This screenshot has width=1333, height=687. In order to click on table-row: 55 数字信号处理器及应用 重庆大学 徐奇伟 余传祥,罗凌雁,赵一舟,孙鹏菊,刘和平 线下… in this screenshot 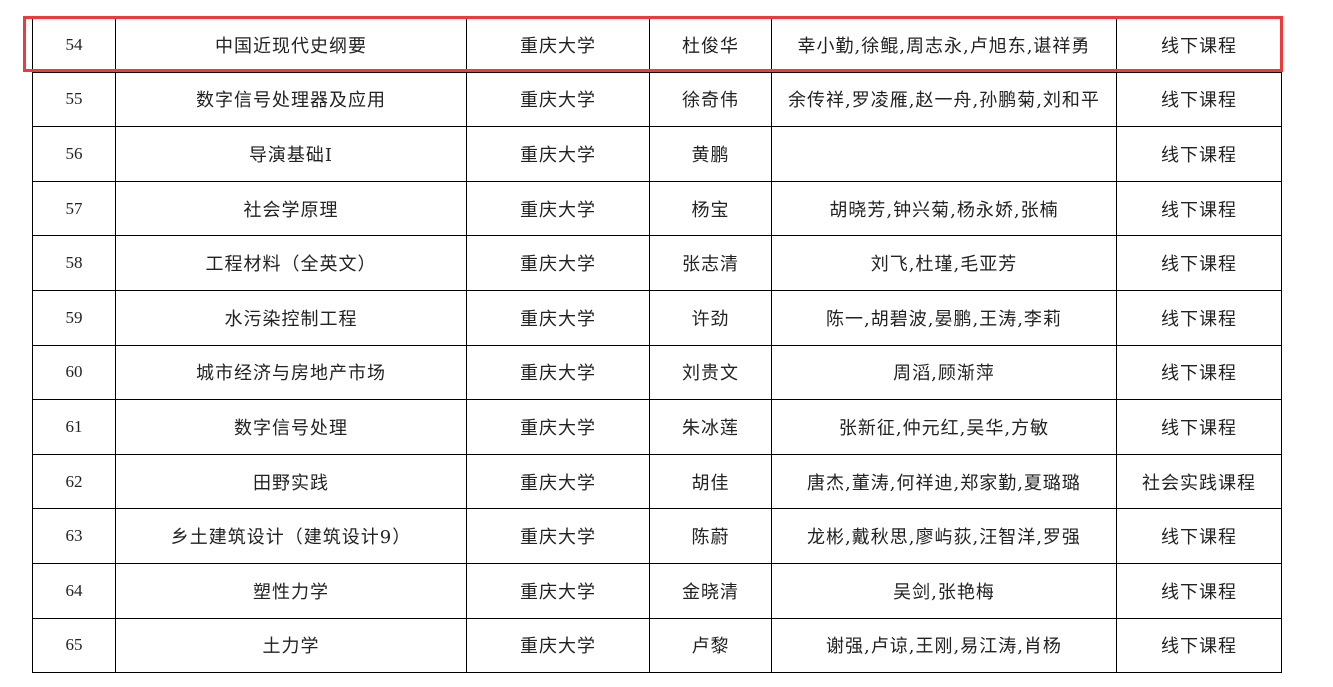, I will do `click(657, 99)`.